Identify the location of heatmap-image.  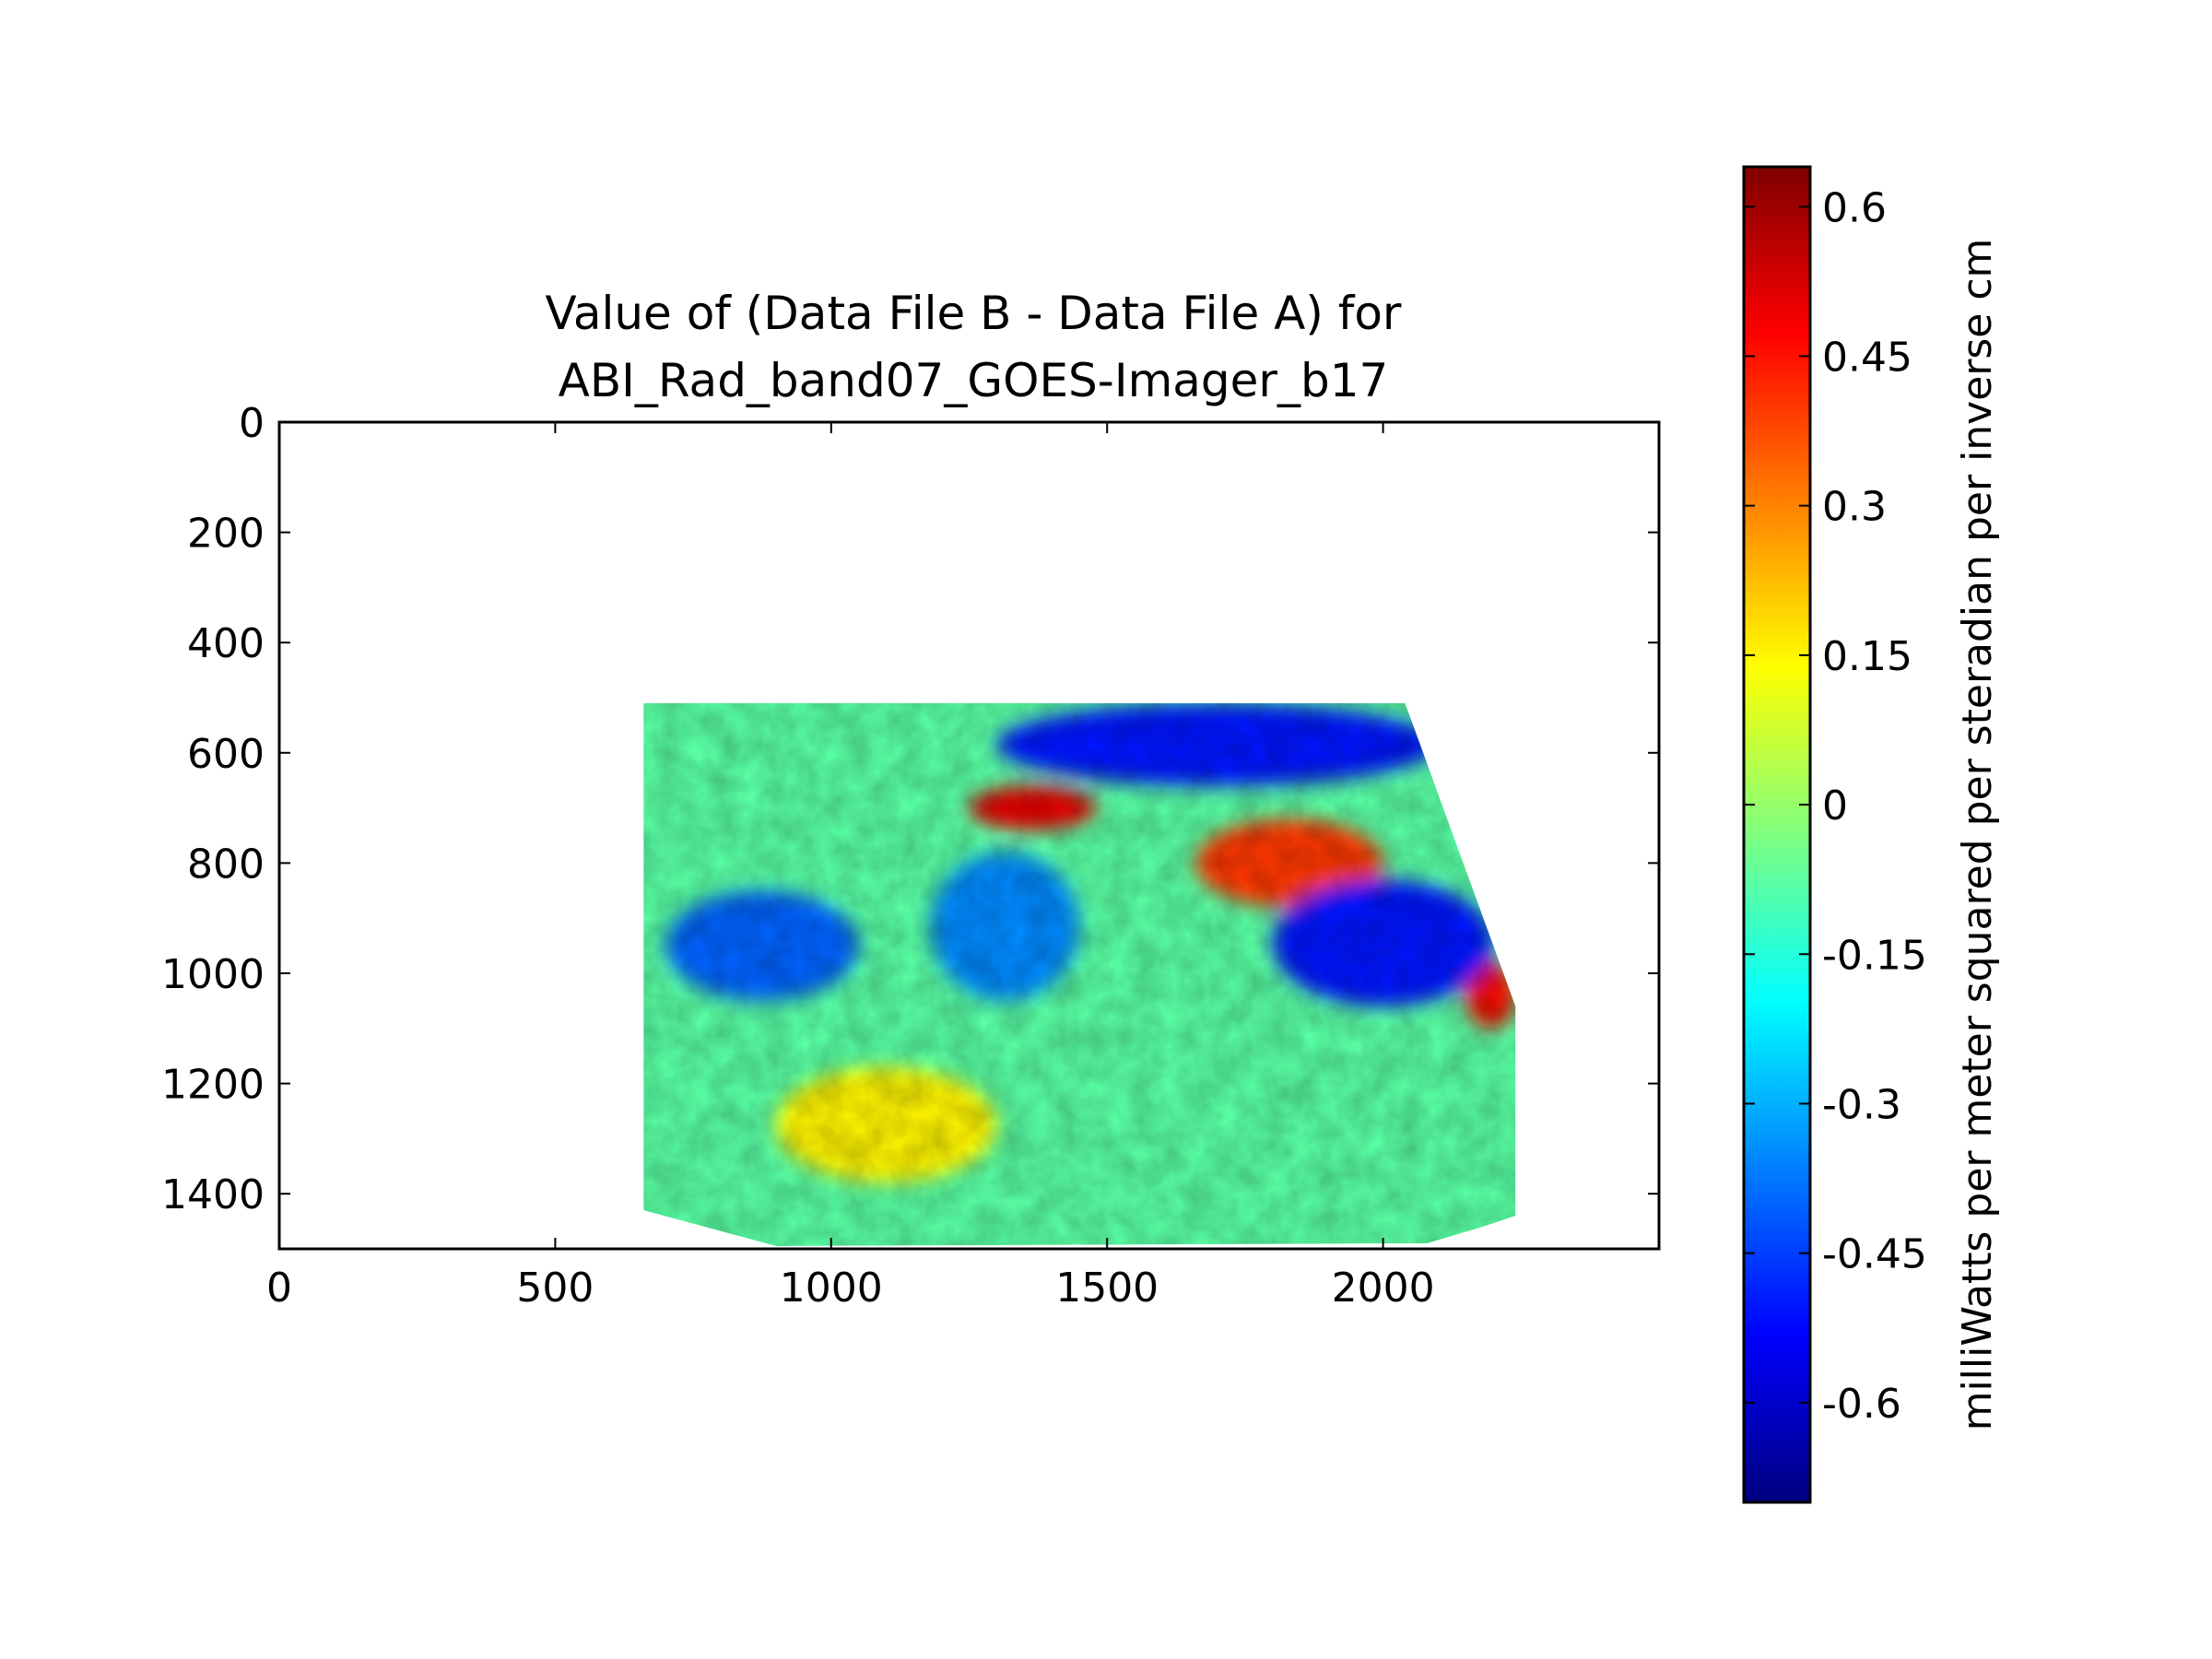
(1079, 974).